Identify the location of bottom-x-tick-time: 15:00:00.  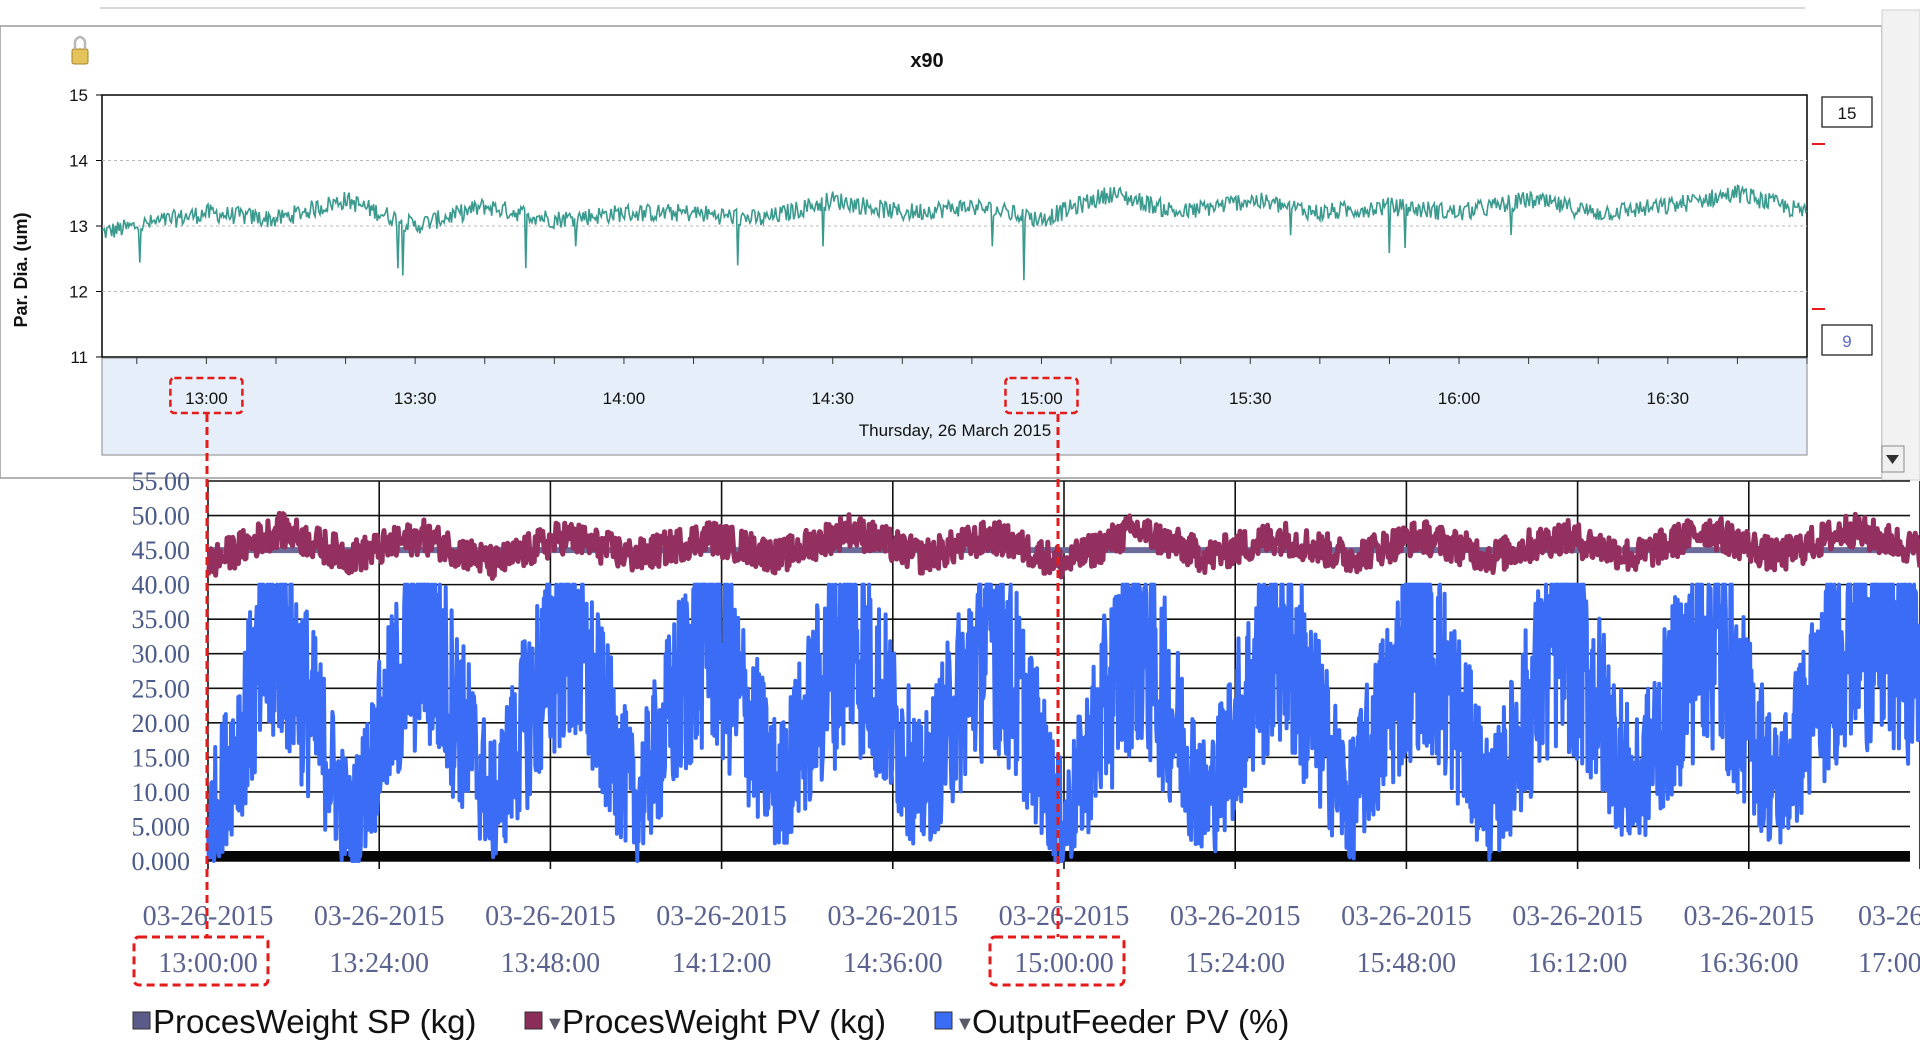
(1064, 963).